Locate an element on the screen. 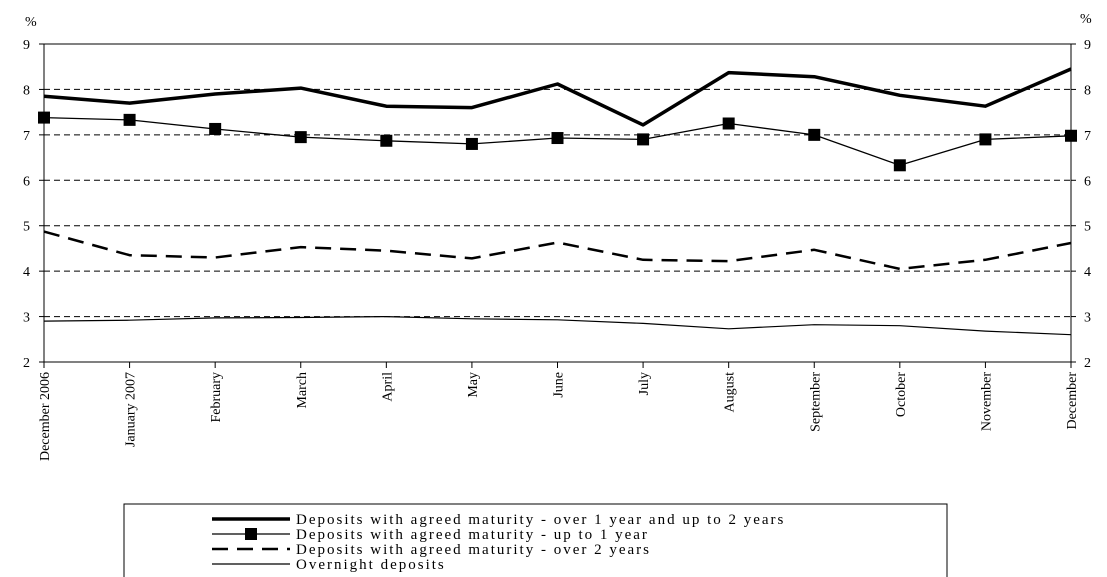  x-tick-label: July is located at coordinates (644, 383).